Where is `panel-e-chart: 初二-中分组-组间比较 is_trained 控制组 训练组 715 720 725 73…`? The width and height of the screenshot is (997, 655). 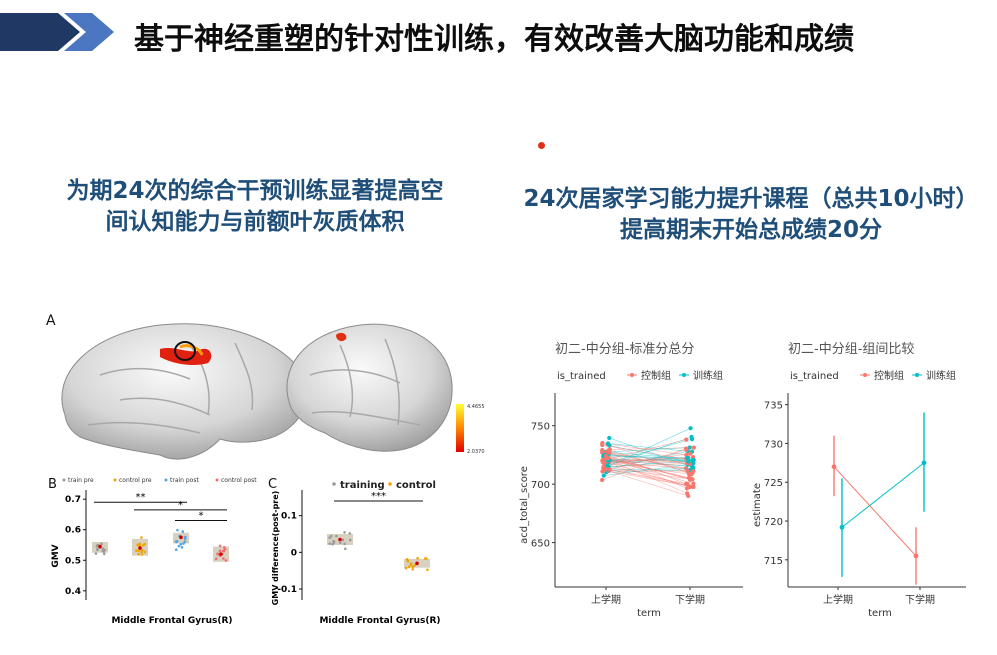 panel-e-chart: 初二-中分组-组间比较 is_trained 控制组 训练组 715 720 725 73… is located at coordinates (859, 480).